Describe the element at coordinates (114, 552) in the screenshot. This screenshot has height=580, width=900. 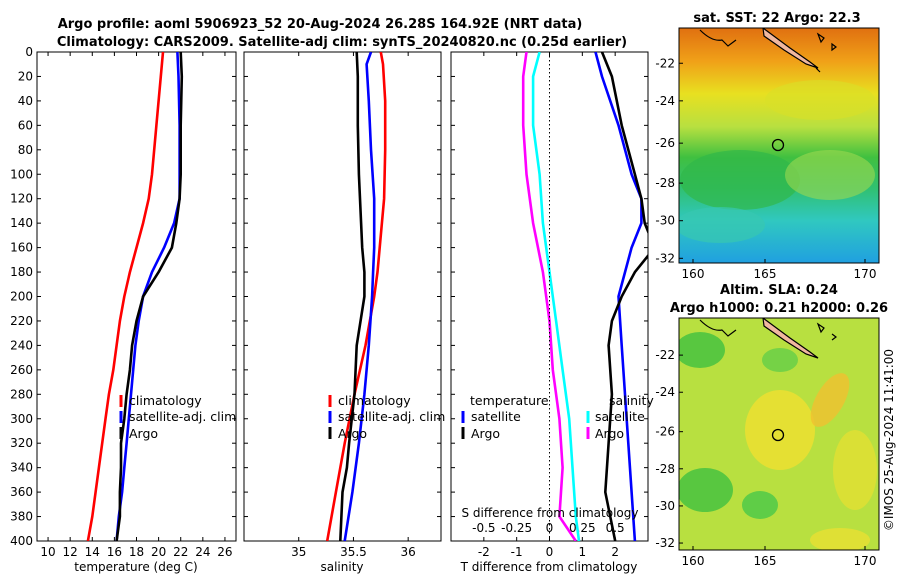
I see `x-tick-label: 16` at that location.